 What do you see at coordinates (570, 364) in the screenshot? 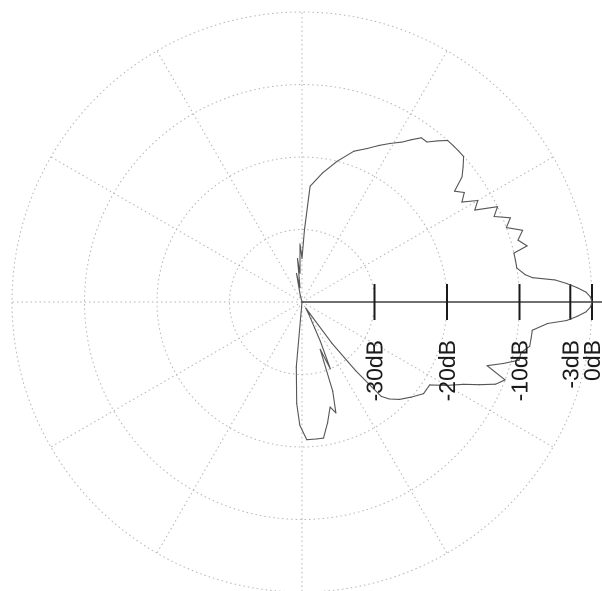
I see `tick-label-4: -3dB` at bounding box center [570, 364].